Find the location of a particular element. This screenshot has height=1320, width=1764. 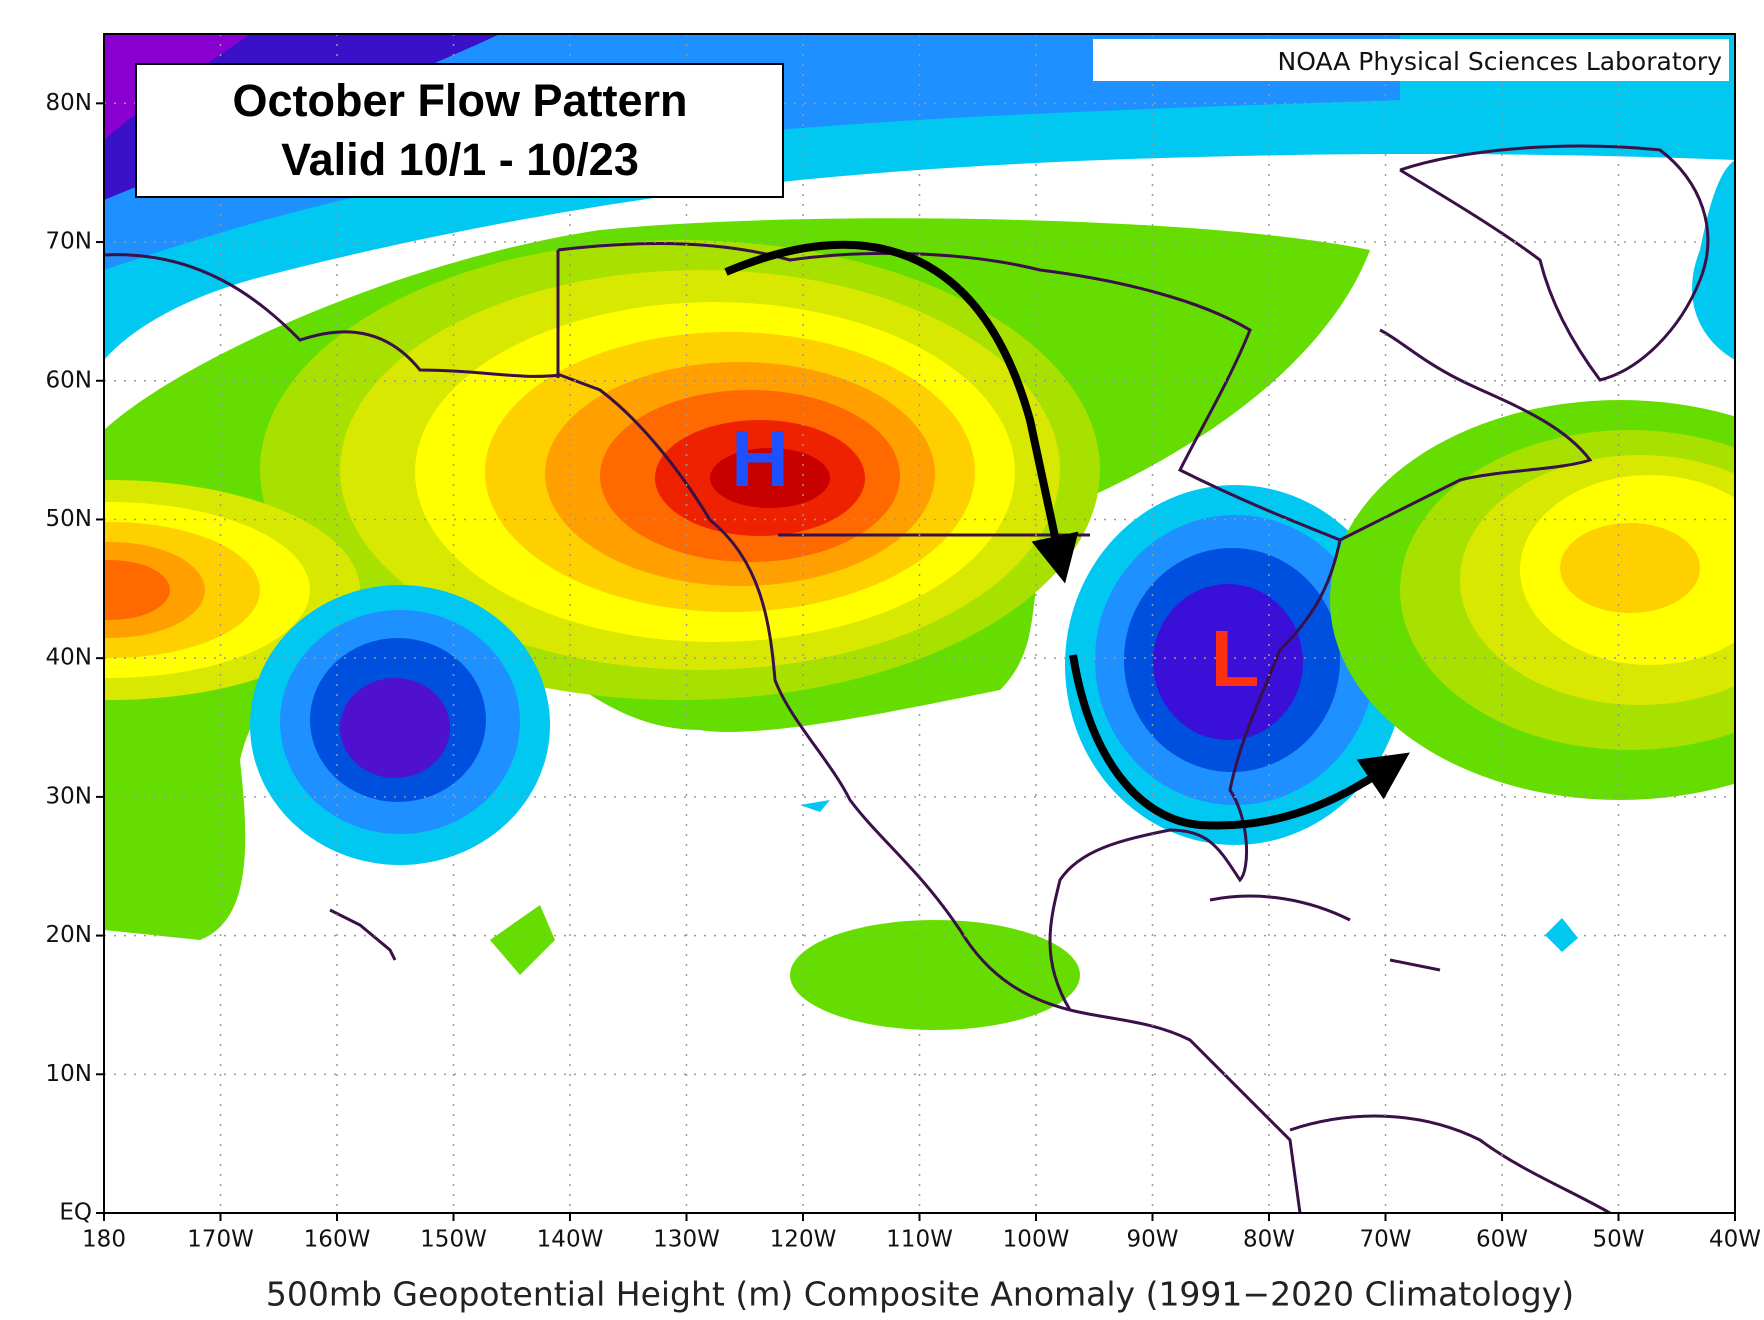

lon-label: 170W is located at coordinates (220, 1240).